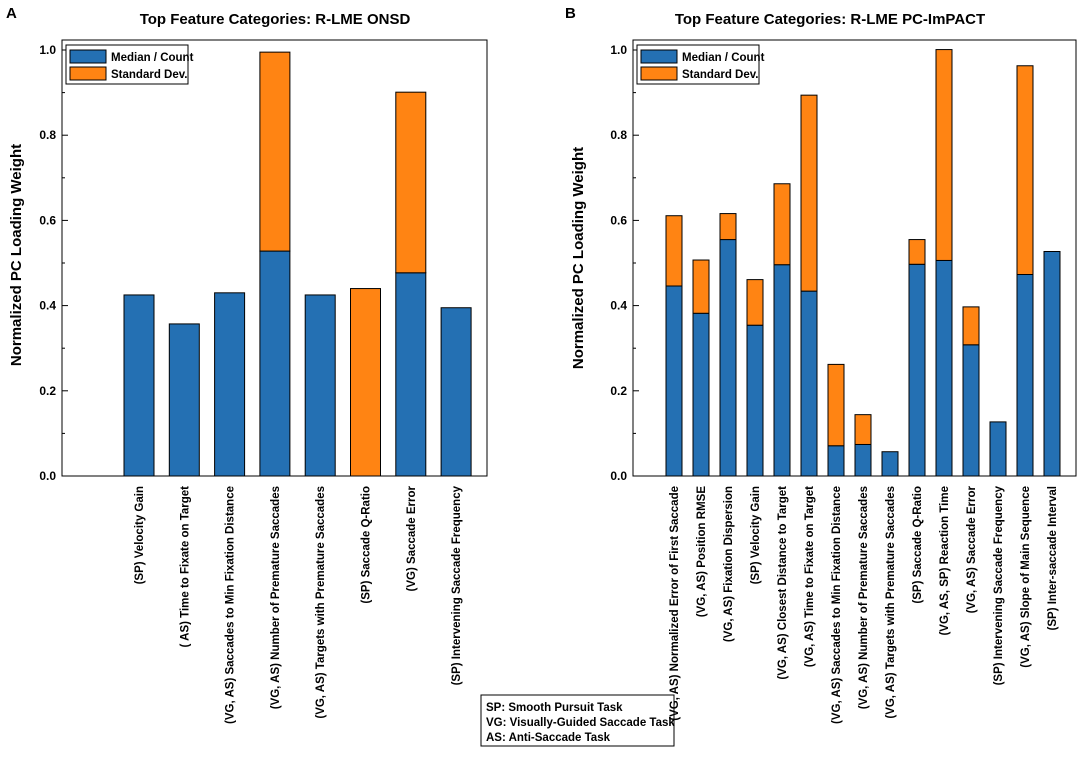 The height and width of the screenshot is (758, 1084). I want to click on y-tick-label-b: 0.6, so click(618, 220).